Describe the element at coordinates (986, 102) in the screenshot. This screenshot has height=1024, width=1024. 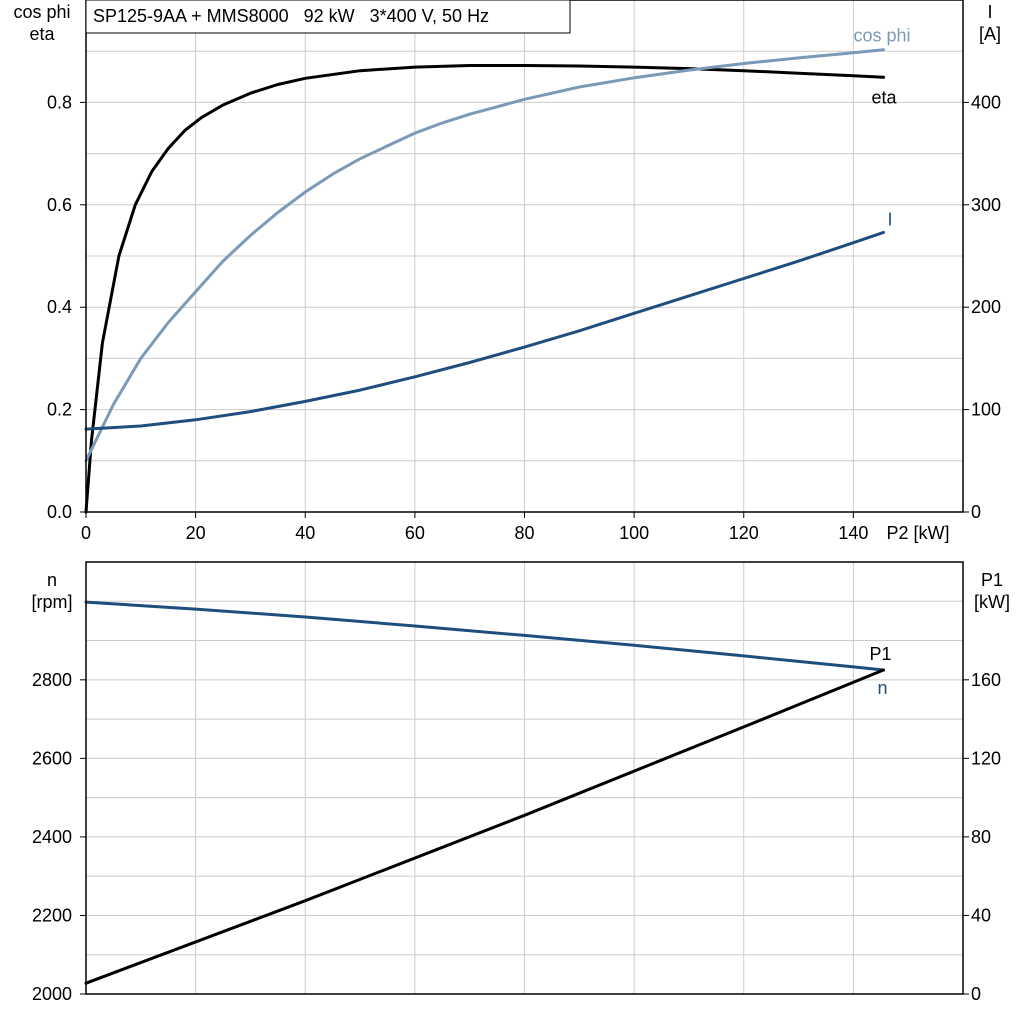
I see `y-right-tick-label: 400` at that location.